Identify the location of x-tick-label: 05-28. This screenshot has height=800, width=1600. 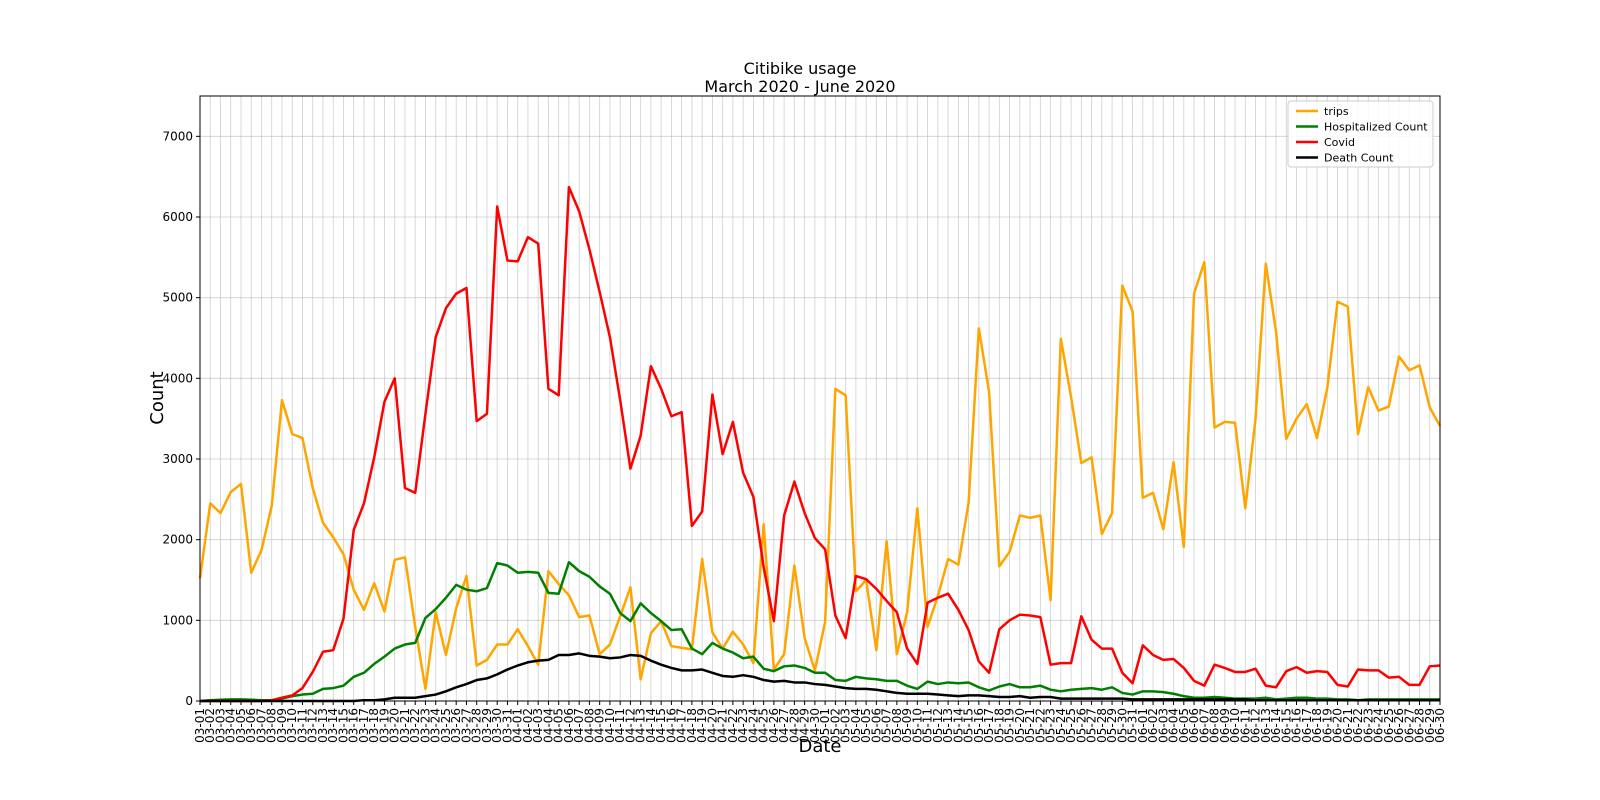
(1102, 725).